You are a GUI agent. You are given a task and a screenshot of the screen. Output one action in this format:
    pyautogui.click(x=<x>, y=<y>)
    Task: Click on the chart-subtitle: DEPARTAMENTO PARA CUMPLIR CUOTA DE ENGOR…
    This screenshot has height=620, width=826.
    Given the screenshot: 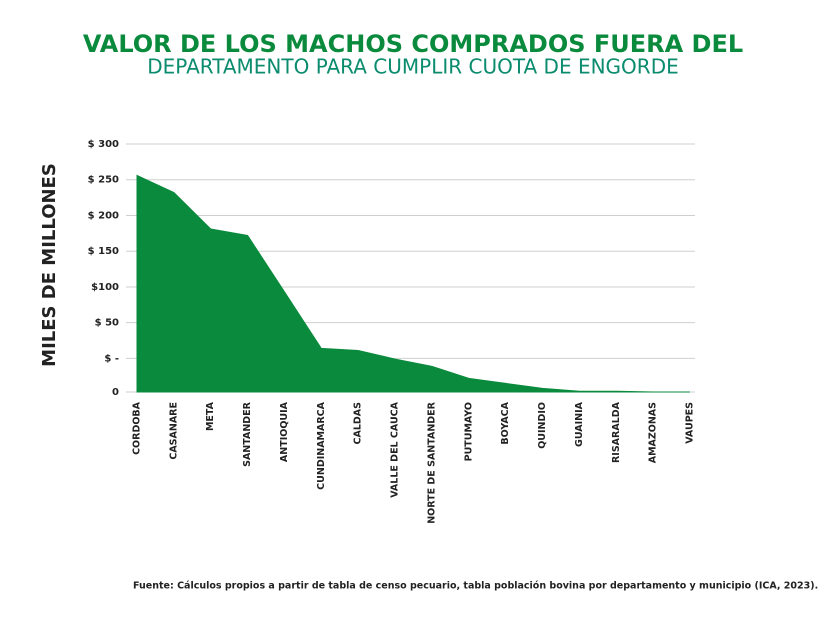 What is the action you would take?
    pyautogui.click(x=412, y=67)
    